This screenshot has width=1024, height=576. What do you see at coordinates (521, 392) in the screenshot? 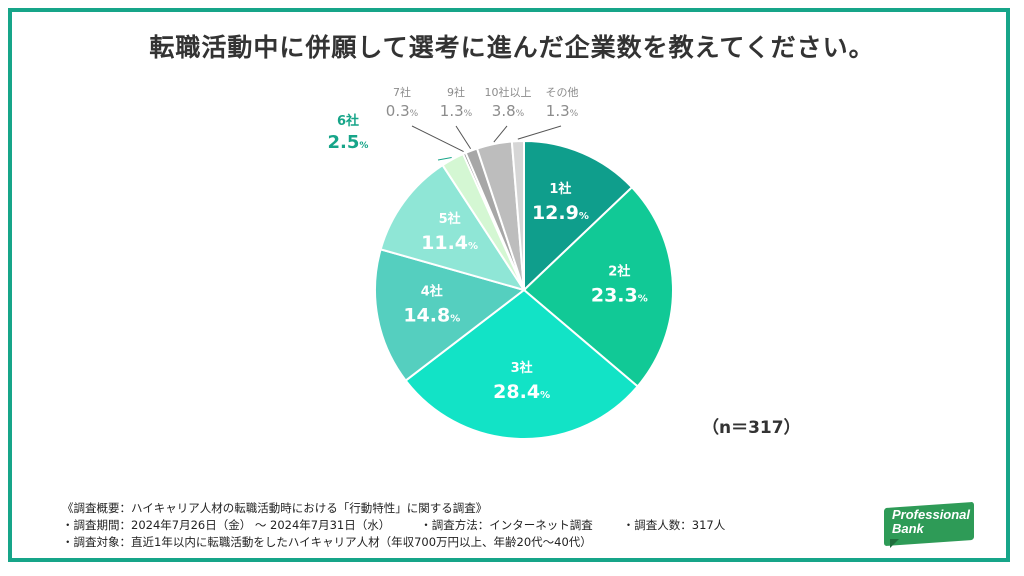
I see `slice-value-label: 28.4%` at bounding box center [521, 392].